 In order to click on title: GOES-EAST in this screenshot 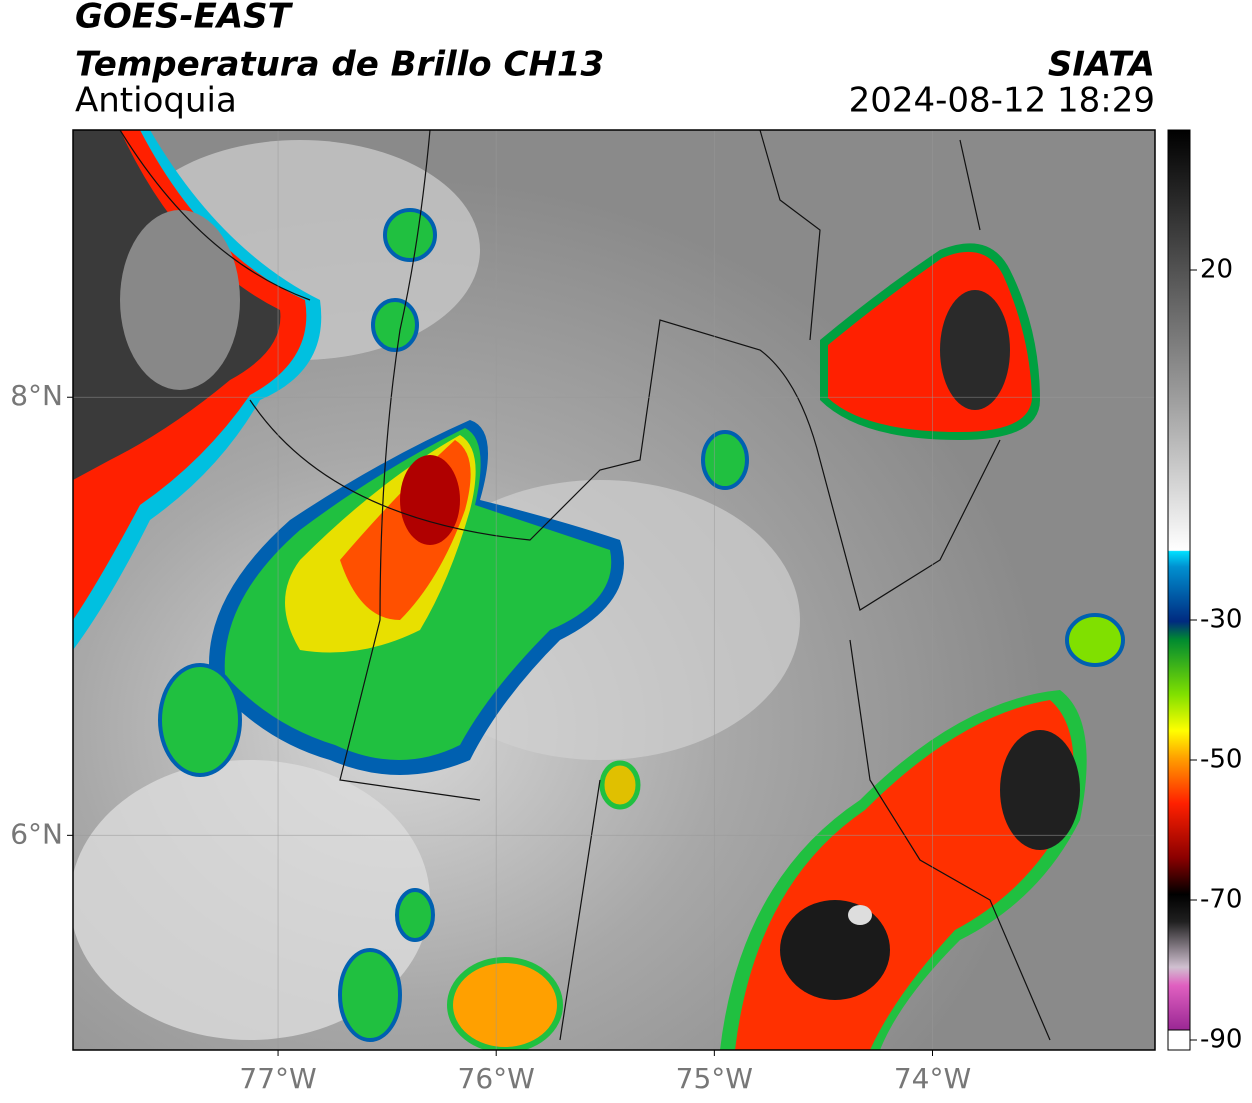, I will do `click(184, 18)`.